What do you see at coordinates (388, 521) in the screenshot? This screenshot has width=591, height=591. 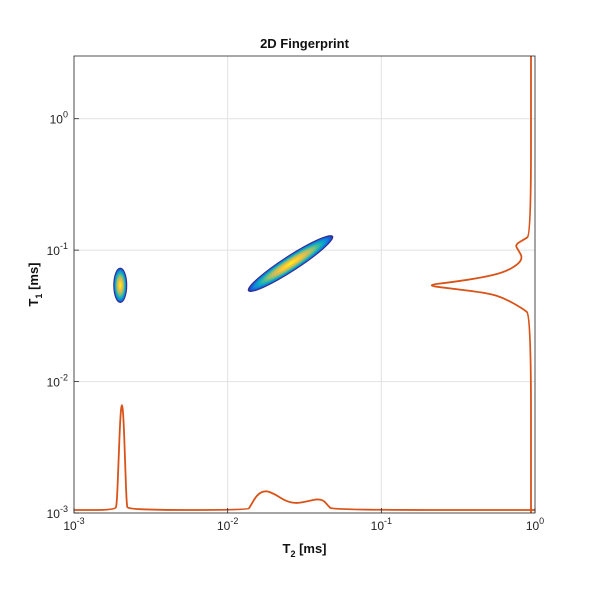 I see `x-tick-label-exp: -1` at bounding box center [388, 521].